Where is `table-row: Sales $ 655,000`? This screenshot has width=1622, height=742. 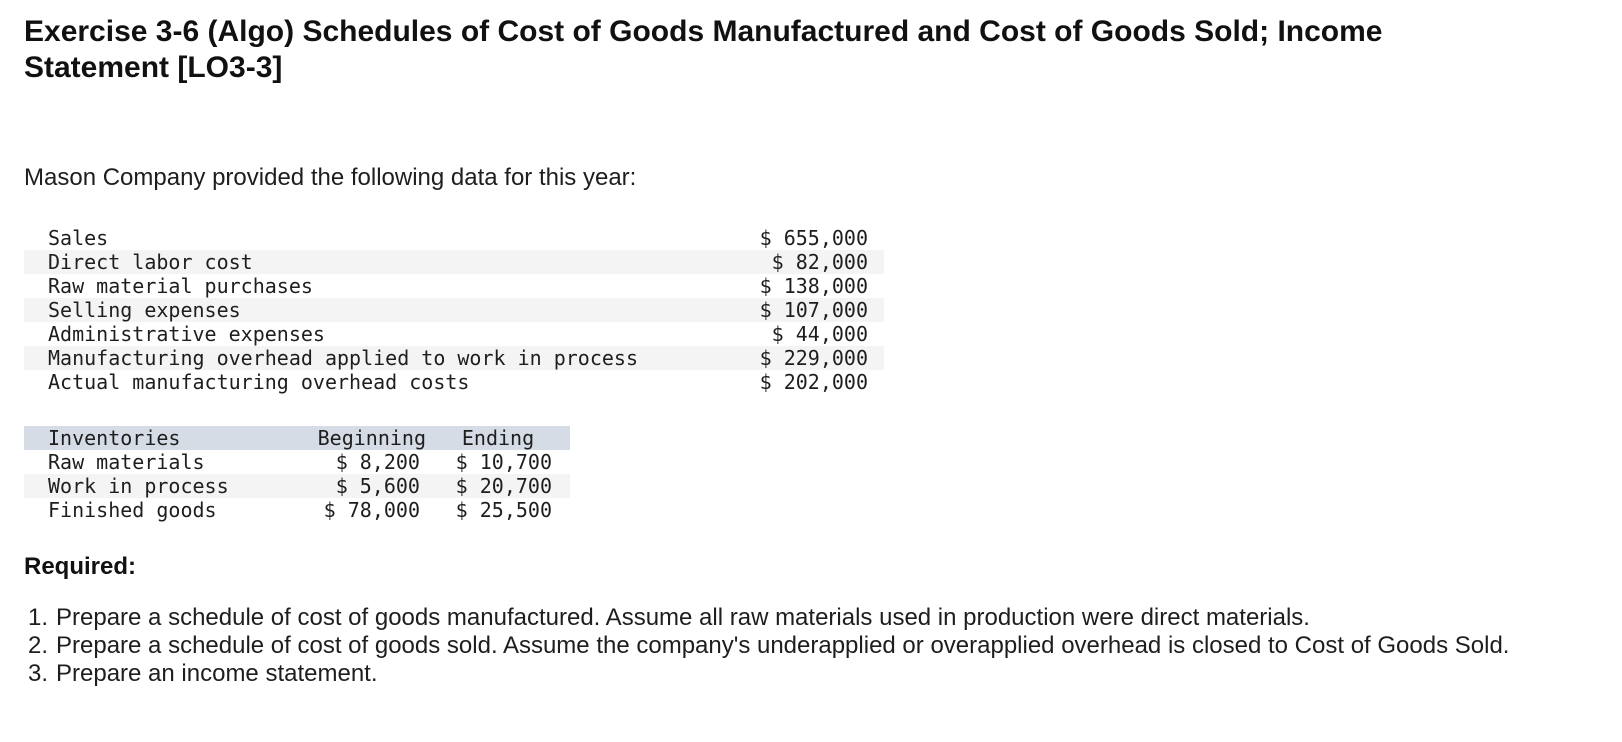
table-row: Sales $ 655,000 is located at coordinates (454, 238).